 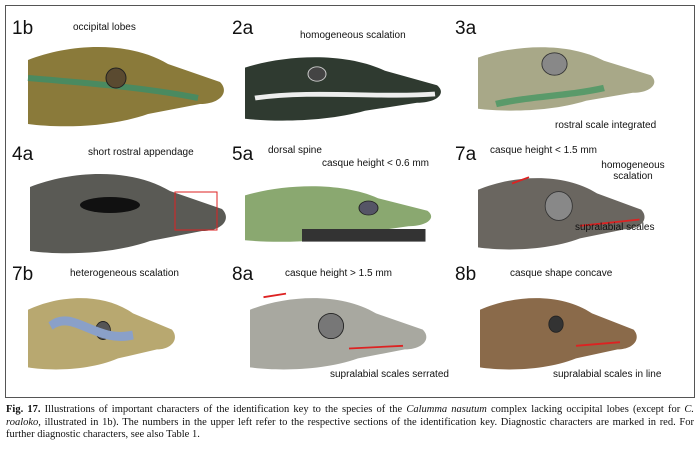 What do you see at coordinates (466, 28) in the screenshot?
I see `panel-label: 3a` at bounding box center [466, 28].